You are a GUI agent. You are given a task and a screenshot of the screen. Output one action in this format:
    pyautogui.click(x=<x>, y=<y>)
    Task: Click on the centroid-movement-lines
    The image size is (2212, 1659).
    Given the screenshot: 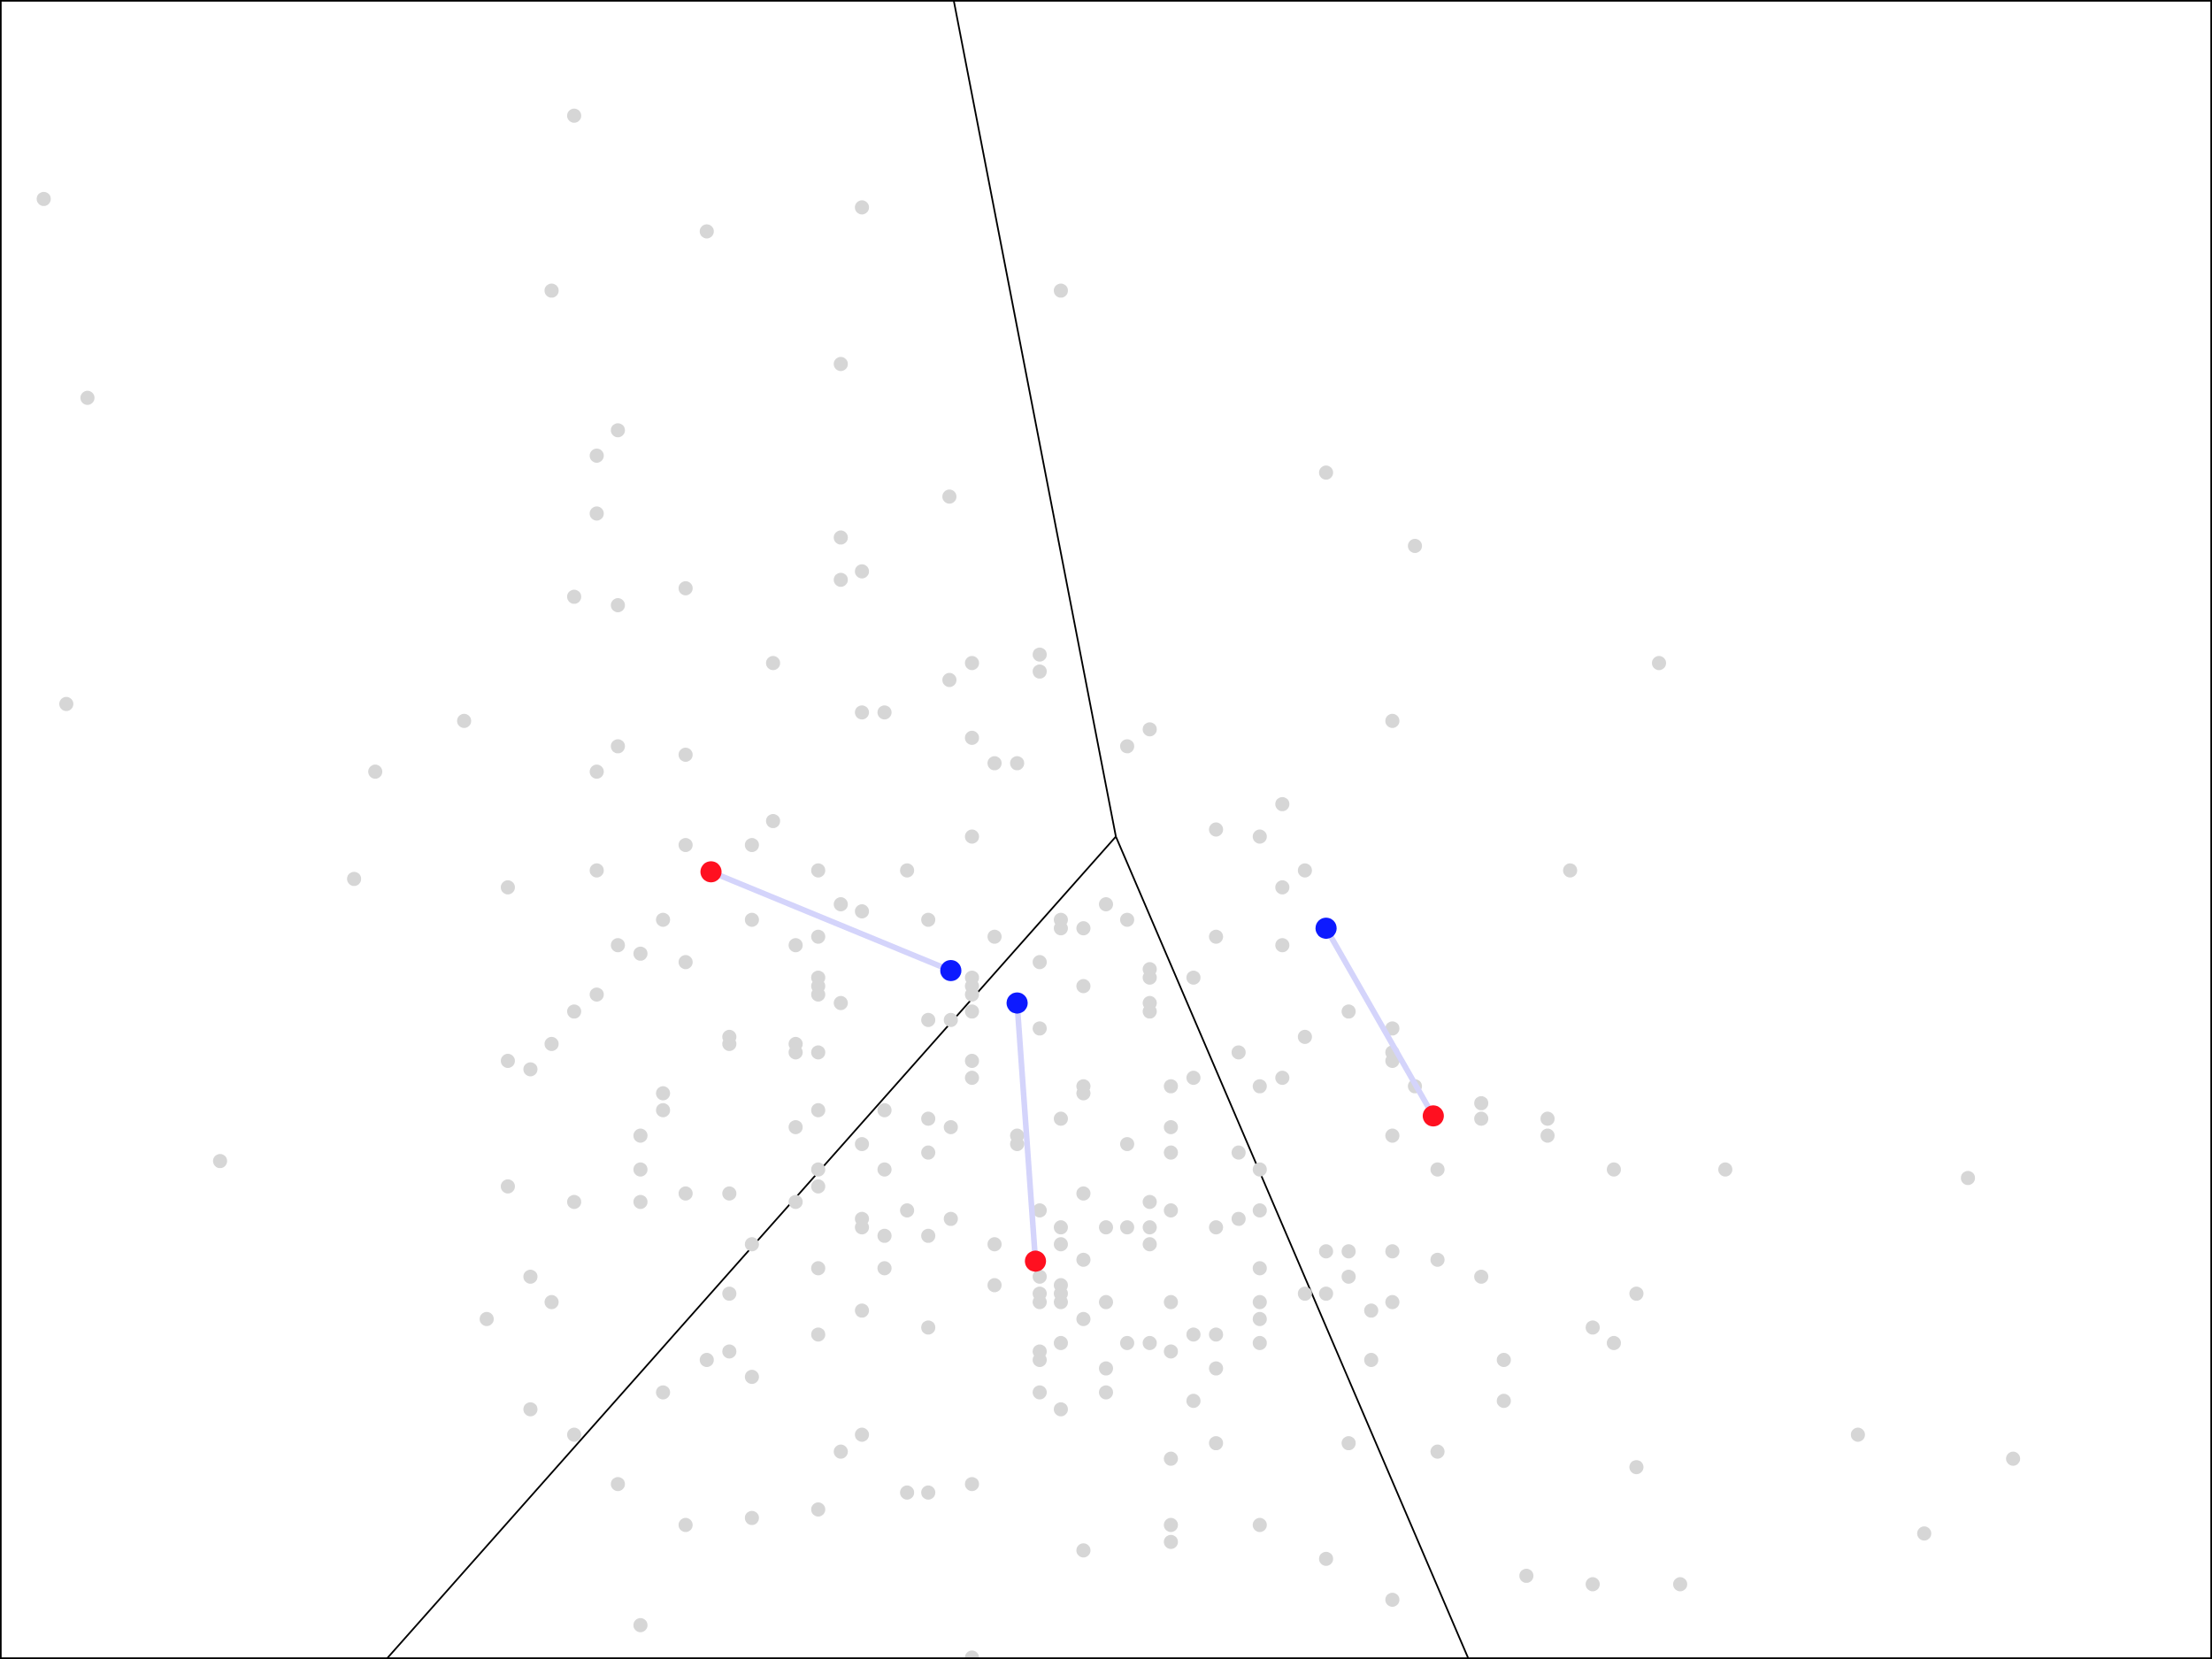 What is the action you would take?
    pyautogui.click(x=1073, y=1065)
    